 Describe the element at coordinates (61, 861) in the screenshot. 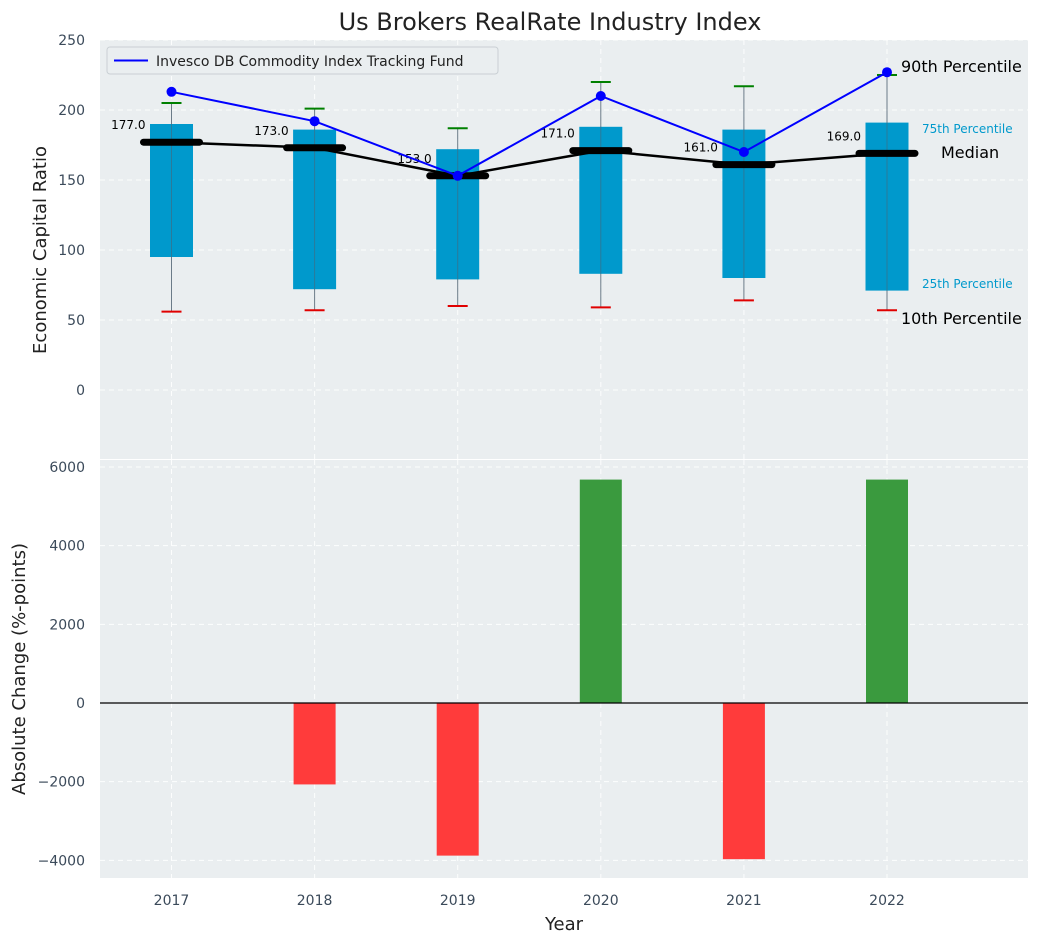

I see `bottom-y-tick-label: −4000` at that location.